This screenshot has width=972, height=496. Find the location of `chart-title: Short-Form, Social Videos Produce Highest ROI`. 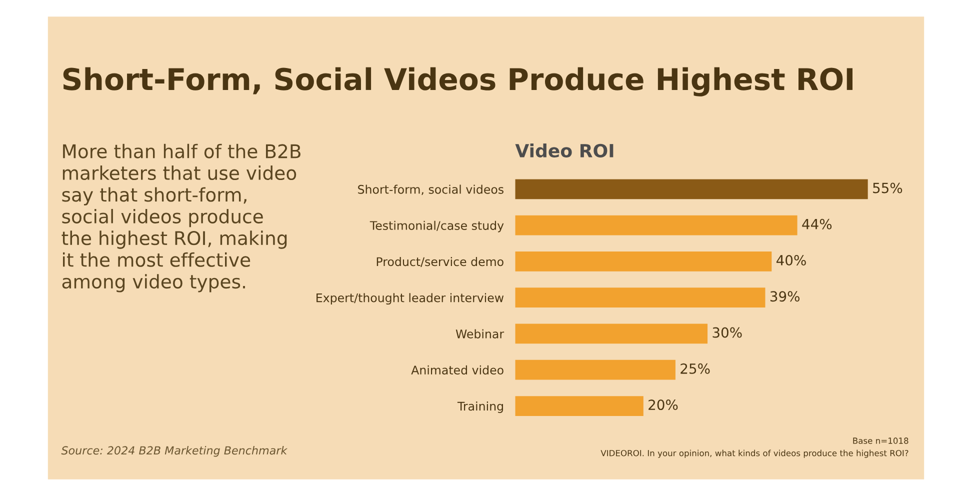

chart-title: Short-Form, Social Videos Produce Highest ROI is located at coordinates (457, 81).